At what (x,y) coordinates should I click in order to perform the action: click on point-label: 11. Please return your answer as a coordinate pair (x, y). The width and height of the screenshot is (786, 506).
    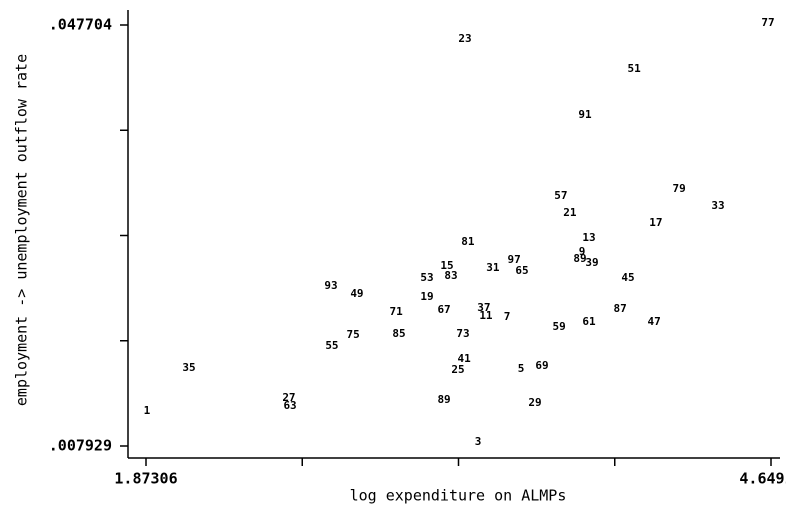
    Looking at the image, I should click on (486, 315).